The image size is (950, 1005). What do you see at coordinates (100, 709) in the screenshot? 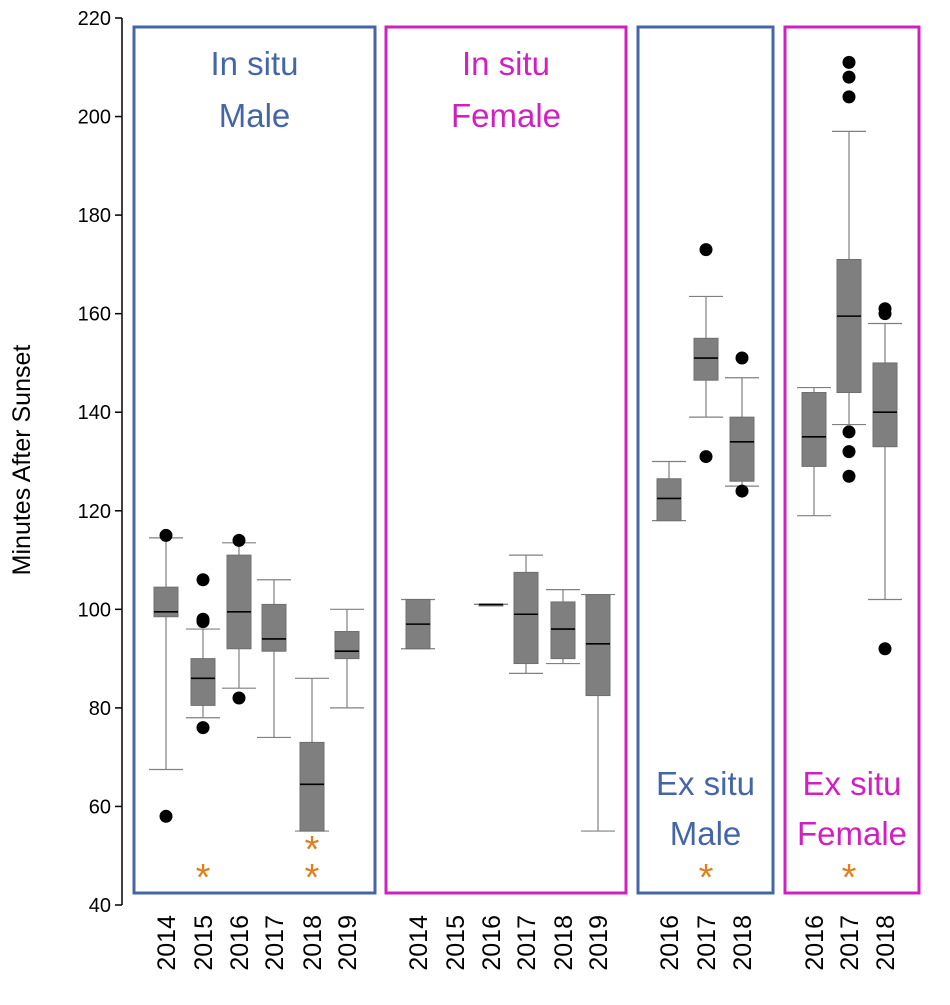
I see `y-tick-label: 80` at bounding box center [100, 709].